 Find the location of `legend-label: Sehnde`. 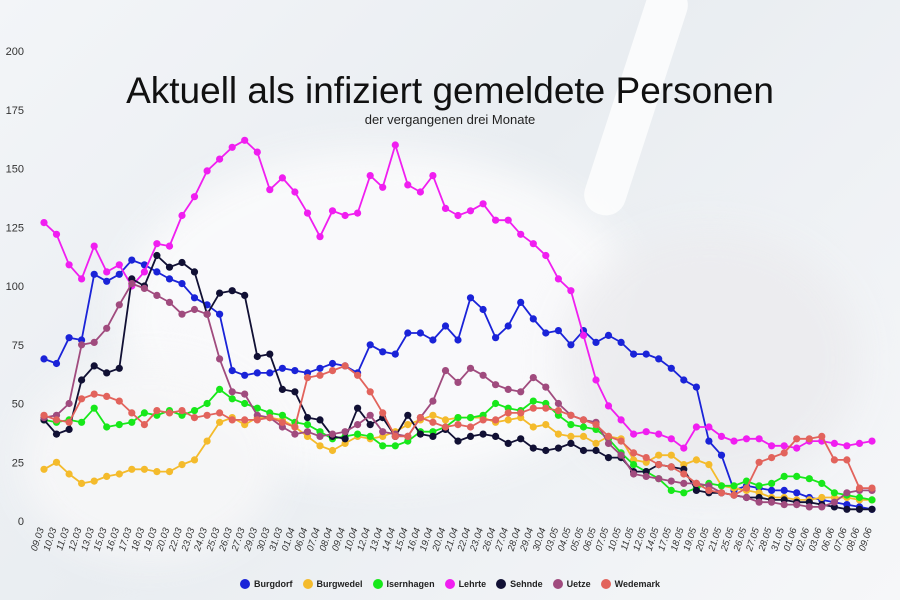

legend-label: Sehnde is located at coordinates (526, 584).